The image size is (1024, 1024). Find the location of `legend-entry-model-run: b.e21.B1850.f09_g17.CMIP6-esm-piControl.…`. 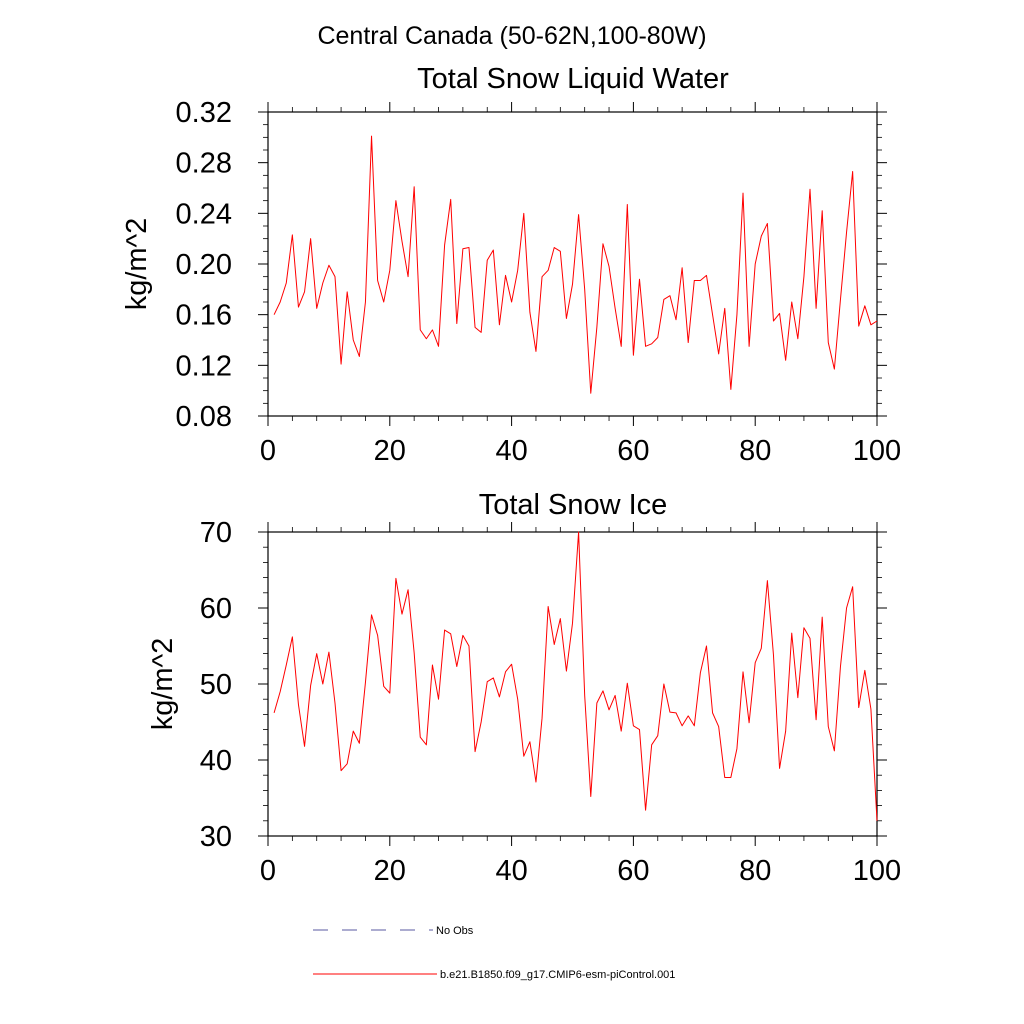

legend-entry-model-run: b.e21.B1850.f09_g17.CMIP6-esm-piControl.… is located at coordinates (494, 975).